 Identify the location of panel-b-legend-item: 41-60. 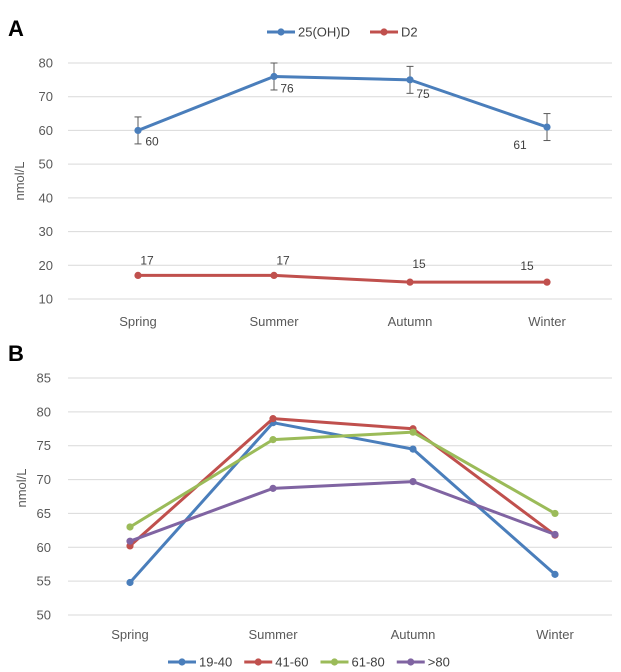
(276, 662).